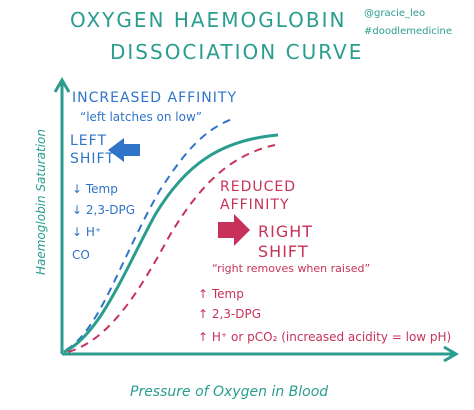 The width and height of the screenshot is (474, 410). I want to click on increased-affinity-heading: INCREASED AFFINITY, so click(155, 98).